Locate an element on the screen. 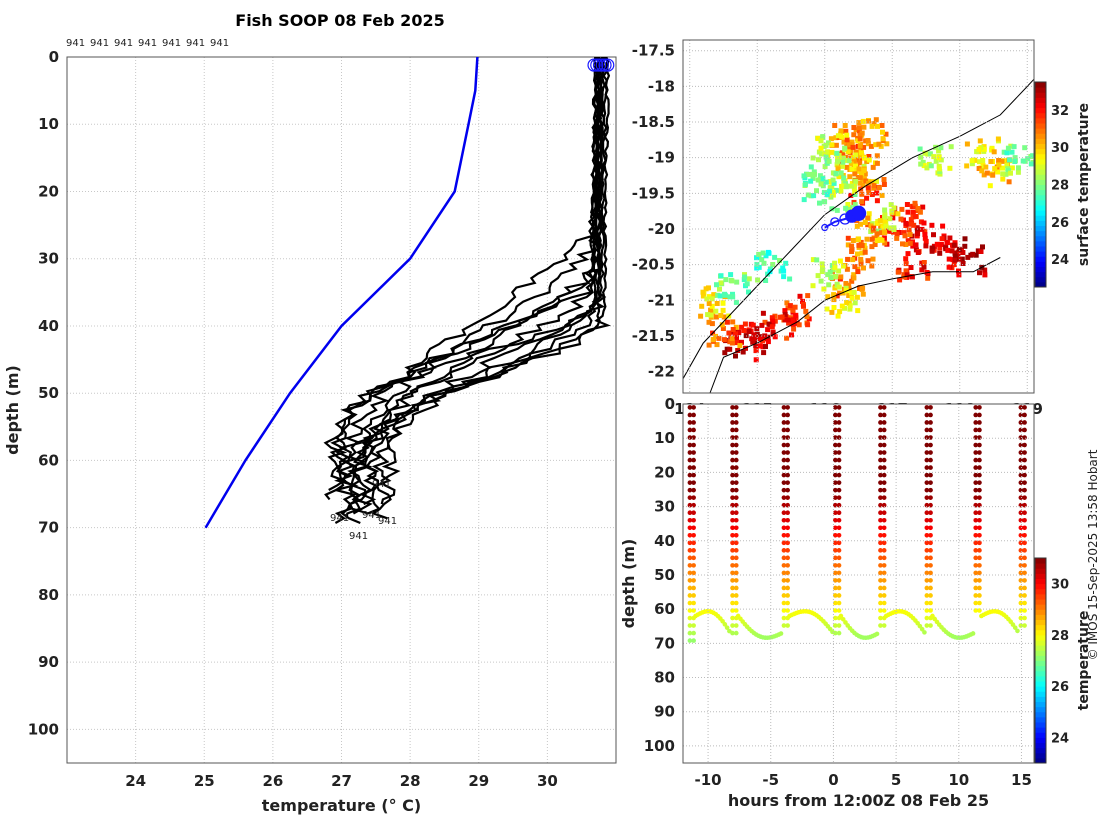  y-tick-label: 60 is located at coordinates (48, 460).